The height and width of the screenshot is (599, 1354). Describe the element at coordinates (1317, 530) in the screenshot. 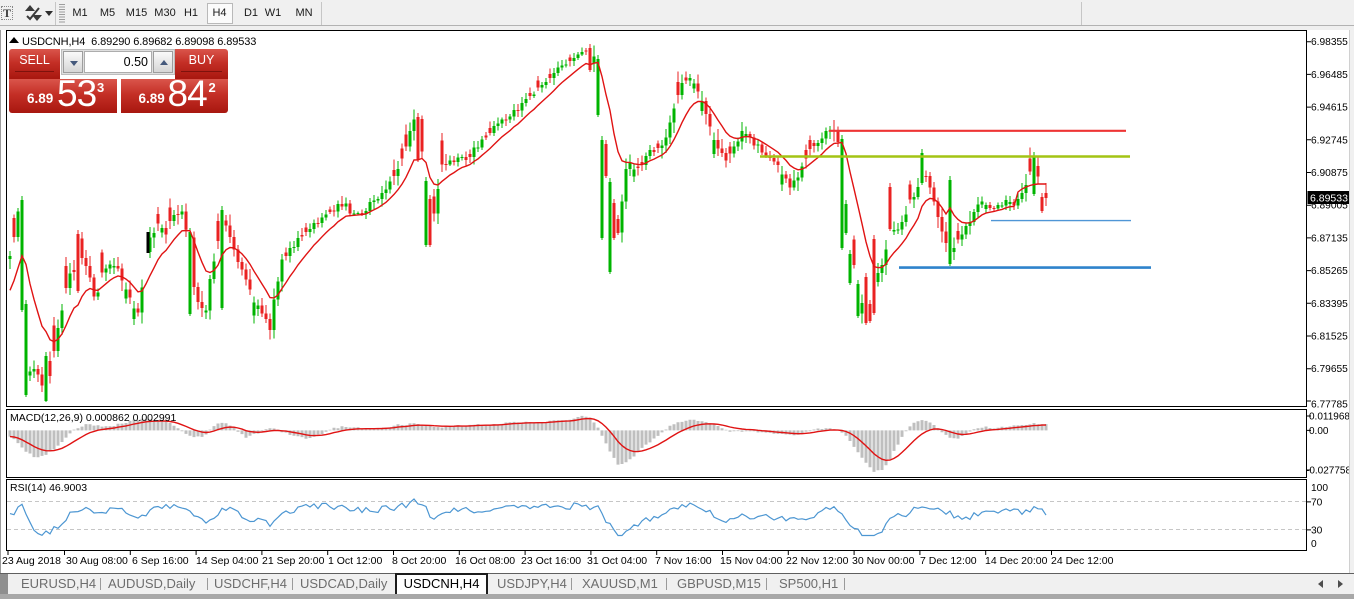

I see `svg-text: 30` at that location.